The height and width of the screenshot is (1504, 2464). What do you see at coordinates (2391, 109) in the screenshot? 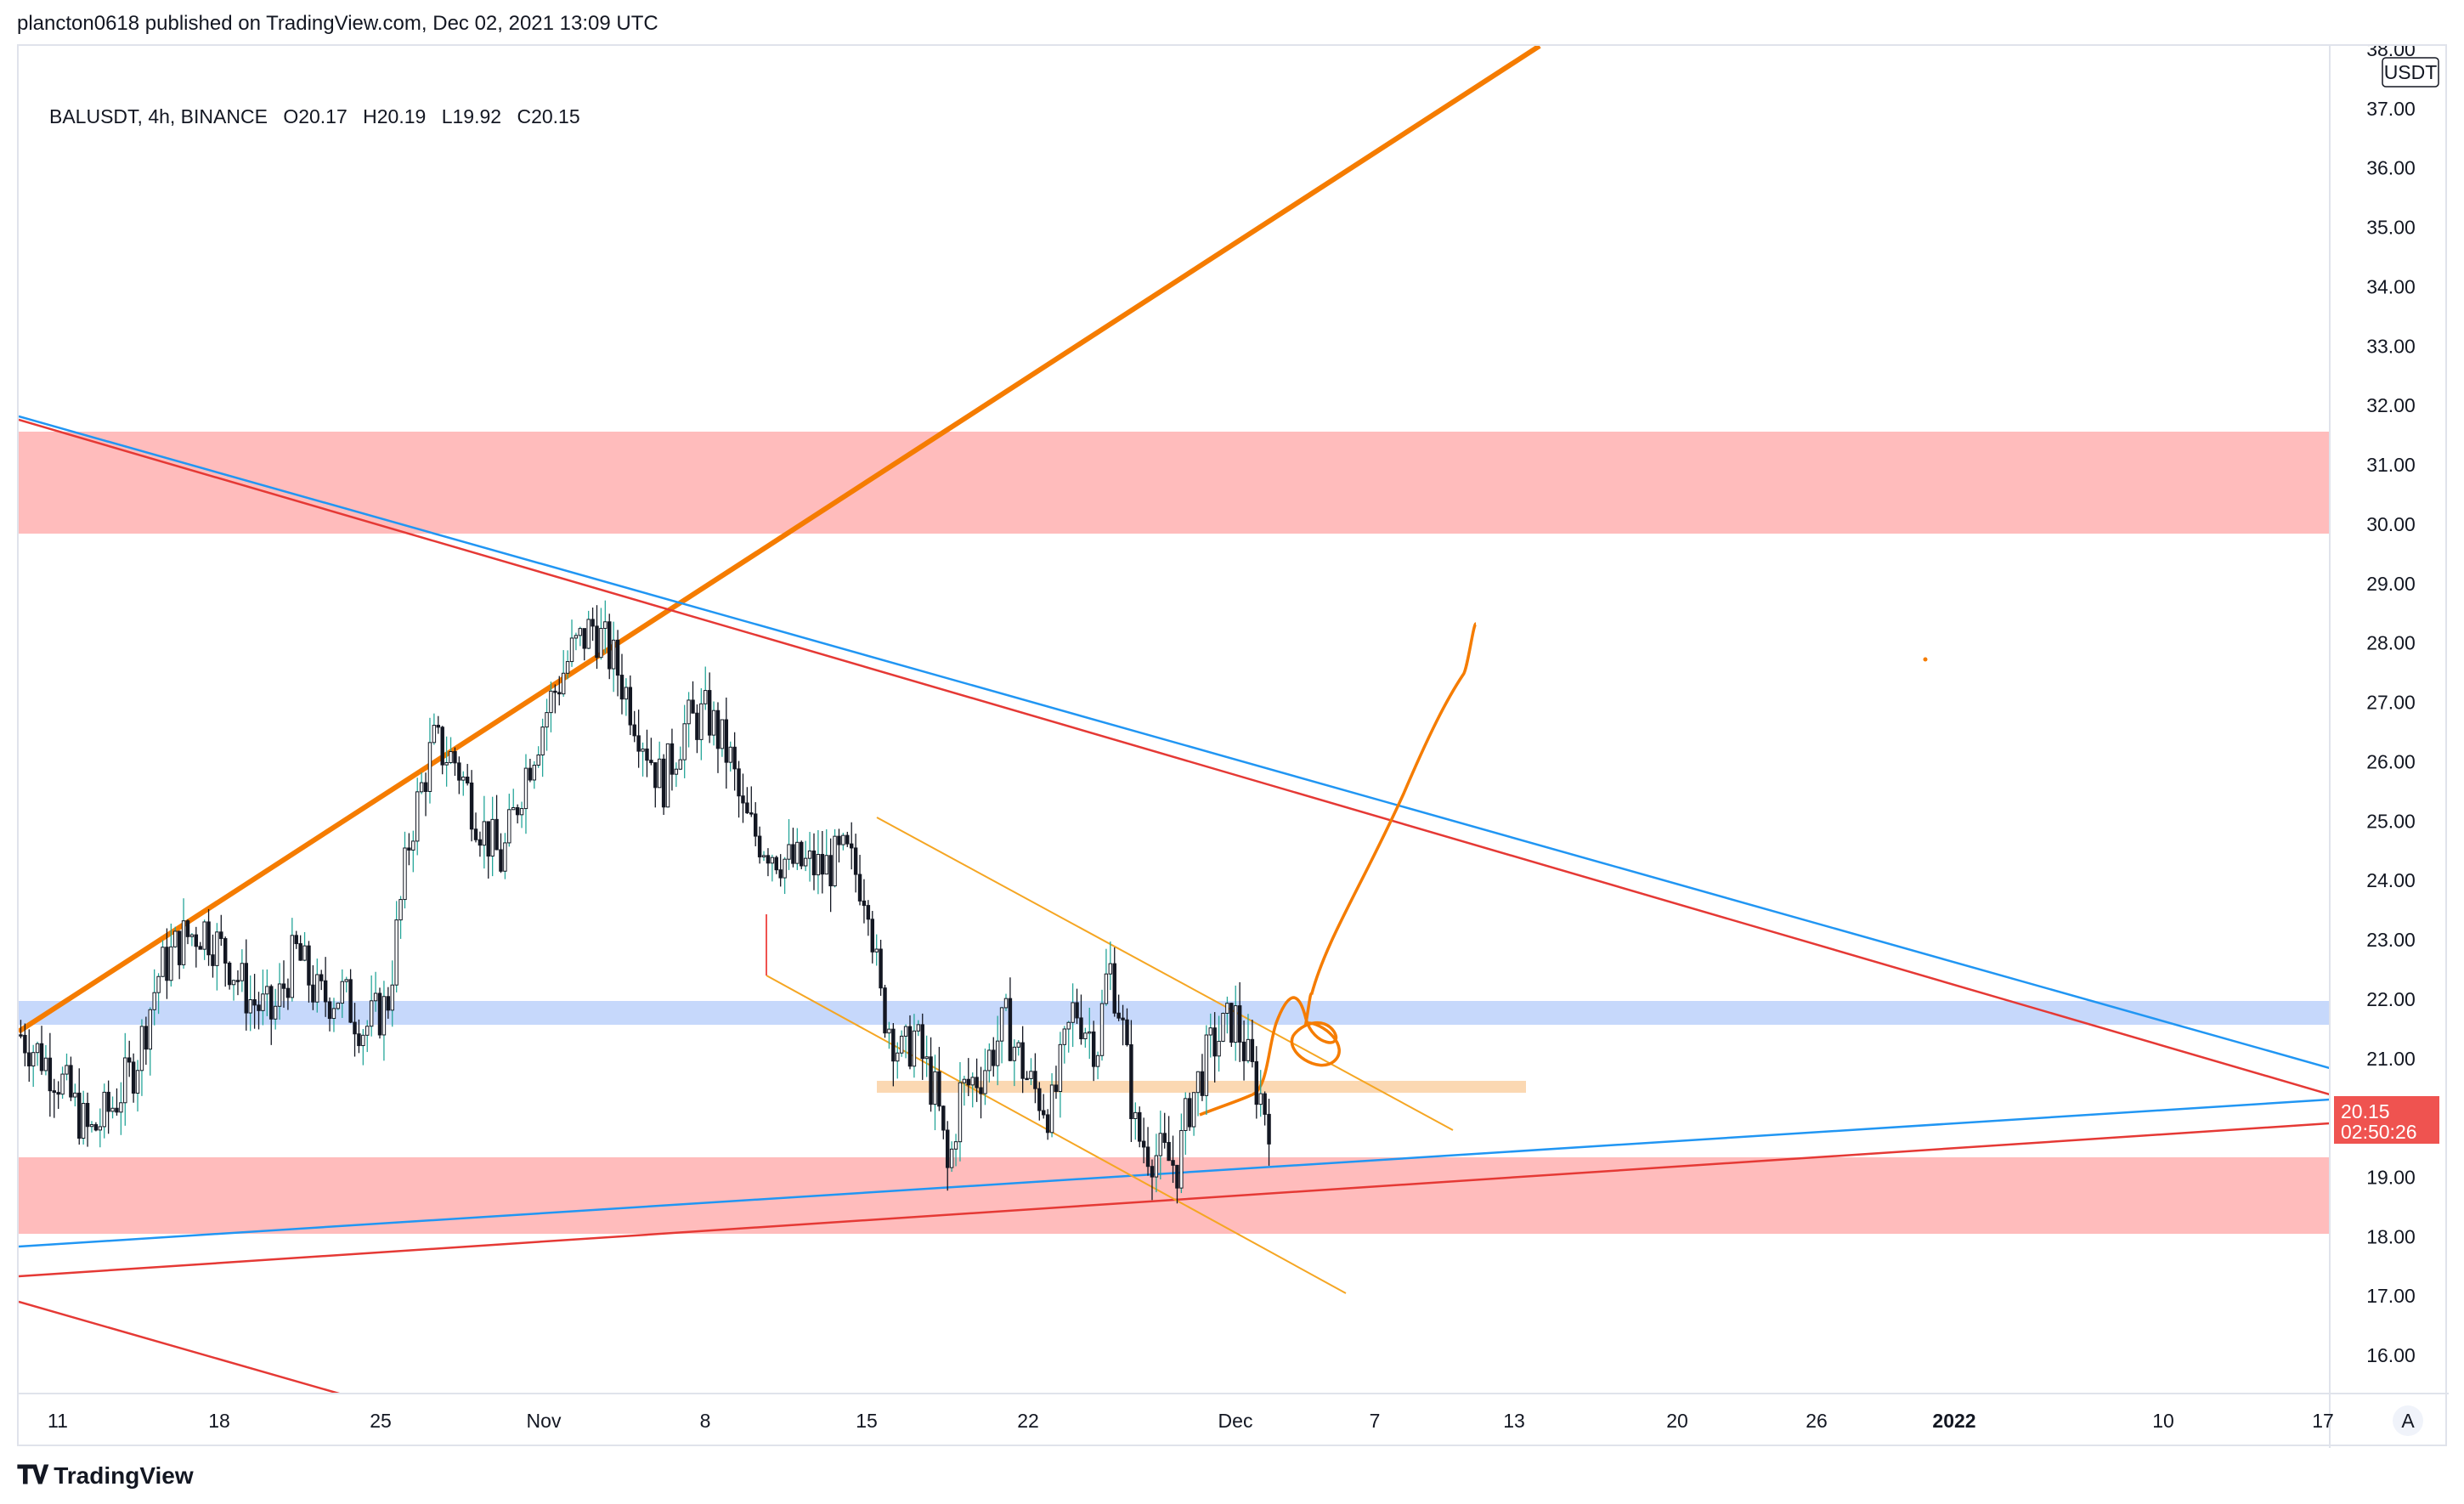
I see `price-tick-label: 37.00` at bounding box center [2391, 109].